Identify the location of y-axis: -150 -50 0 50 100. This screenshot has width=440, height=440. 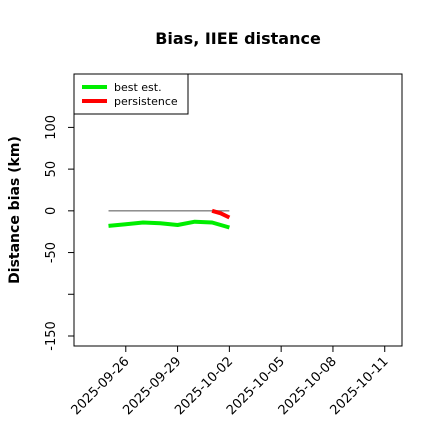
(59, 233).